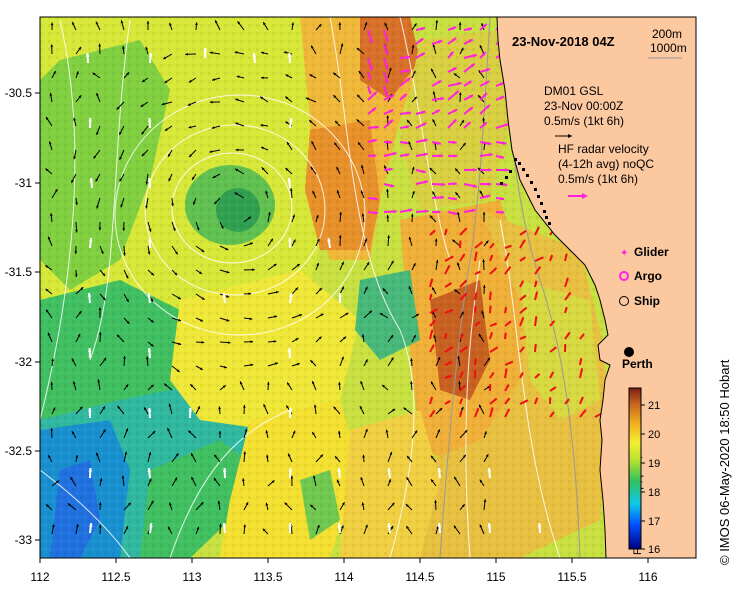 The height and width of the screenshot is (592, 739). What do you see at coordinates (651, 252) in the screenshot?
I see `legend-glider: Glider` at bounding box center [651, 252].